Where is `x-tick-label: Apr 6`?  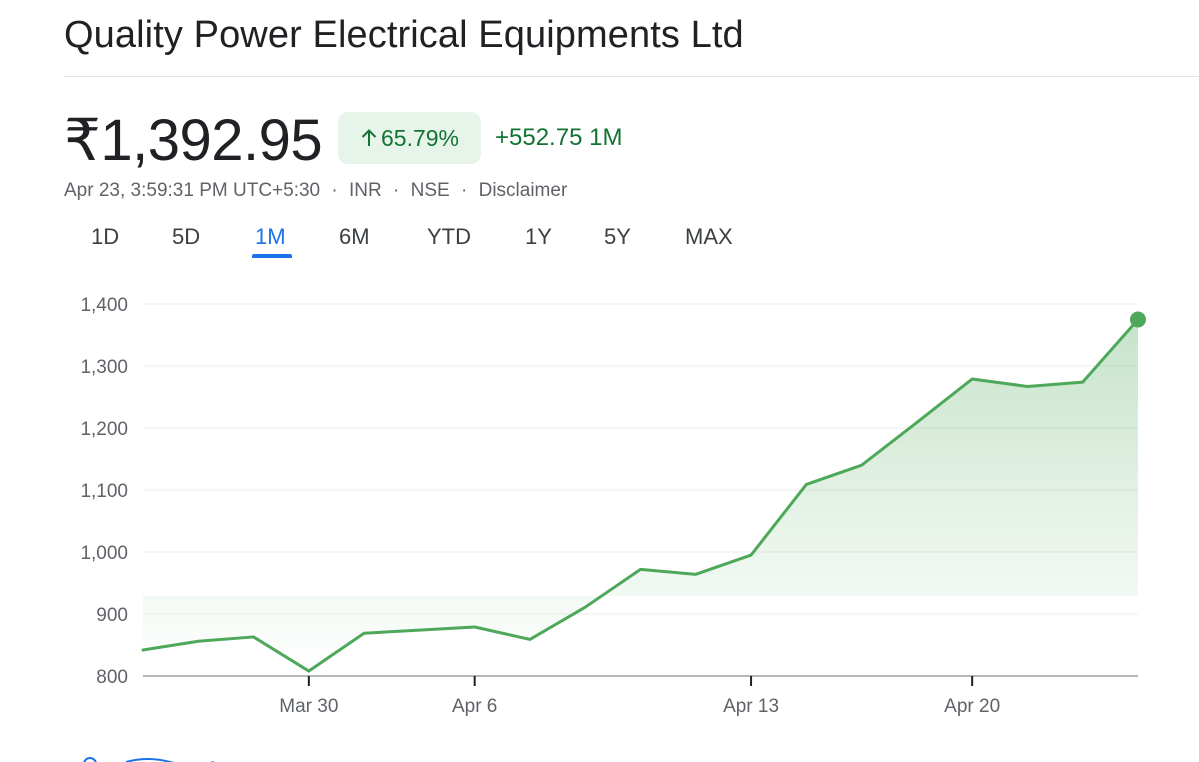 x-tick-label: Apr 6 is located at coordinates (474, 706).